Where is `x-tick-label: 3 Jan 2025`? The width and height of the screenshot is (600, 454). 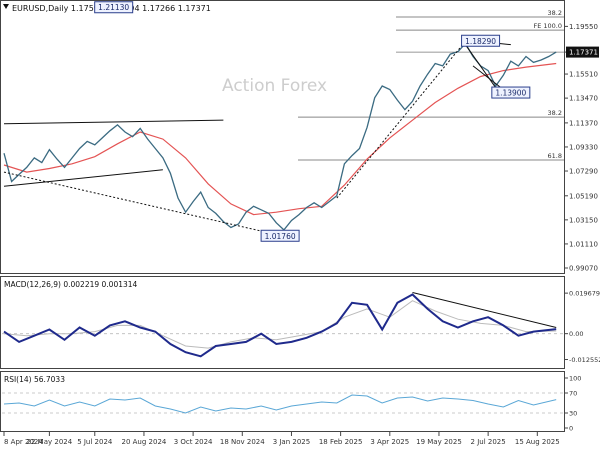 x-tick-label: 3 Jan 2025 is located at coordinates (292, 442).